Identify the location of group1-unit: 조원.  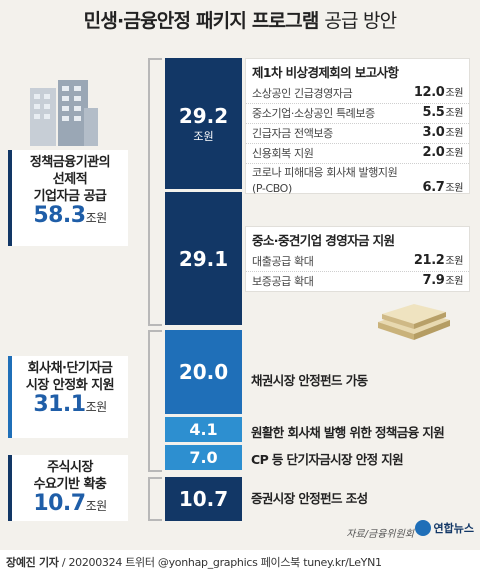
(96, 218).